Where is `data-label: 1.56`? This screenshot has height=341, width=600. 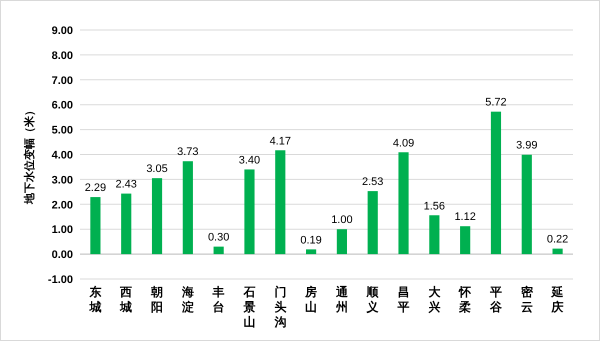 data-label: 1.56 is located at coordinates (435, 206).